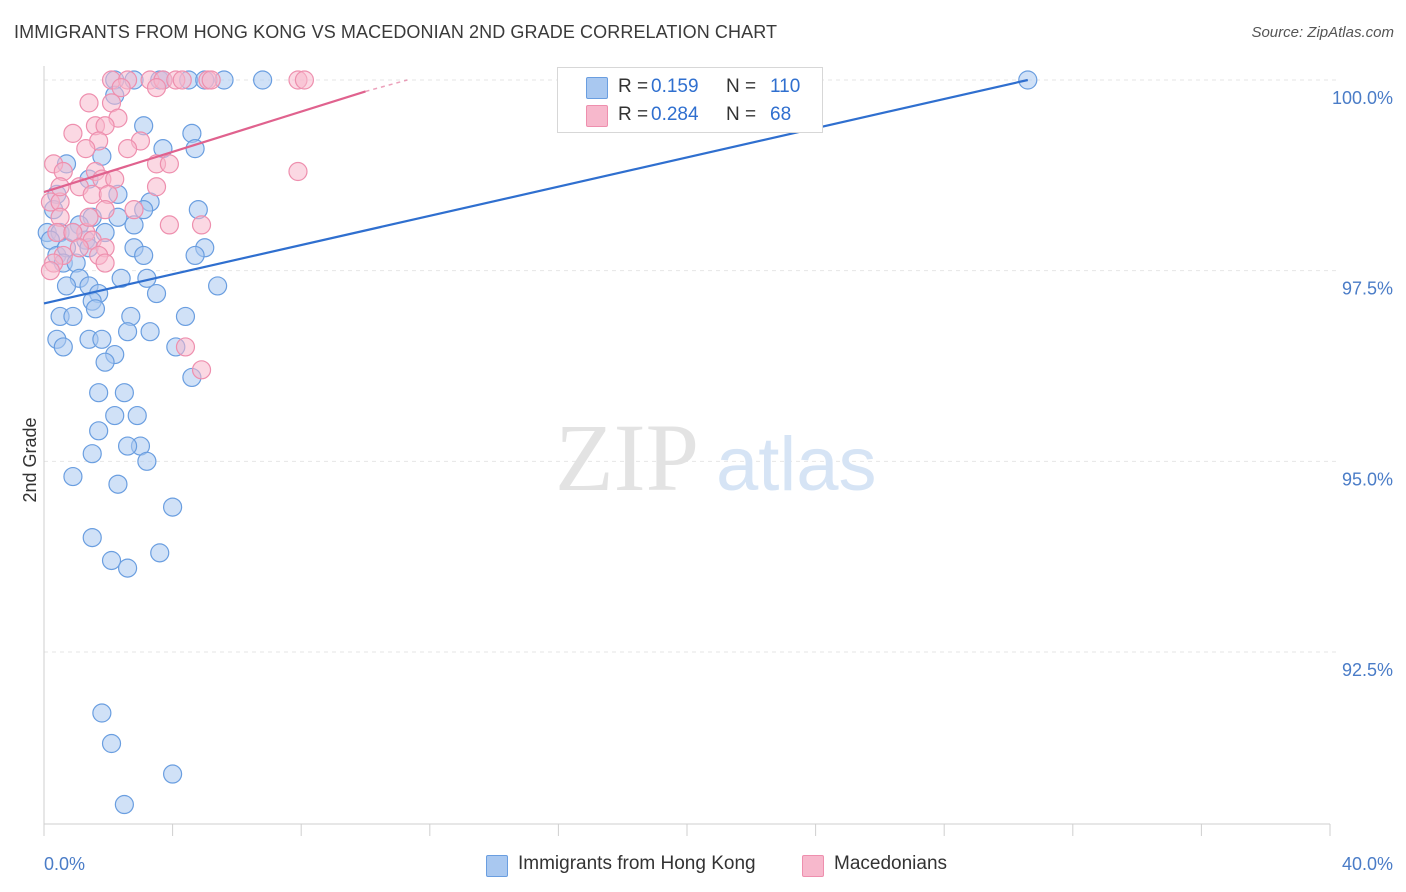 This screenshot has height=892, width=1406. What do you see at coordinates (637, 863) in the screenshot?
I see `legend-label: Immigrants from Hong Kong` at bounding box center [637, 863].